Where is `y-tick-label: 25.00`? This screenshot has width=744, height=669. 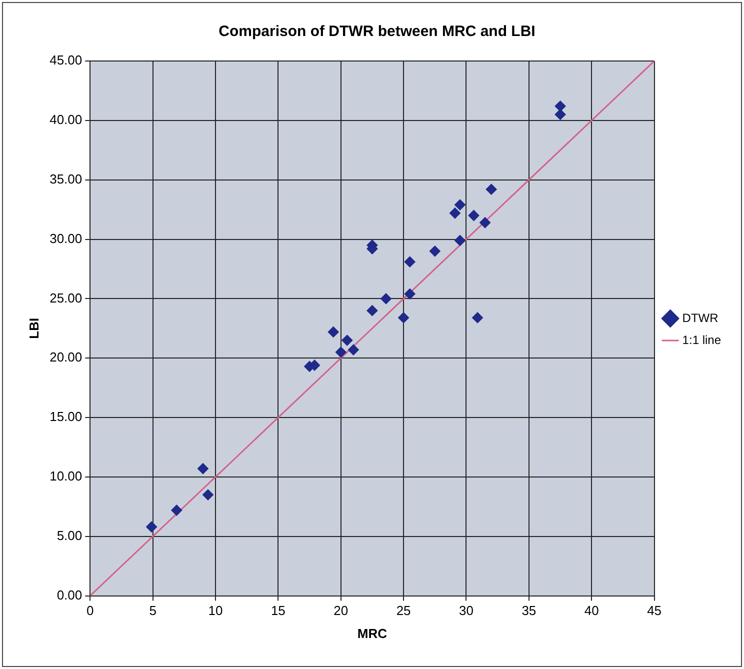
y-tick-label: 25.00 is located at coordinates (66, 298).